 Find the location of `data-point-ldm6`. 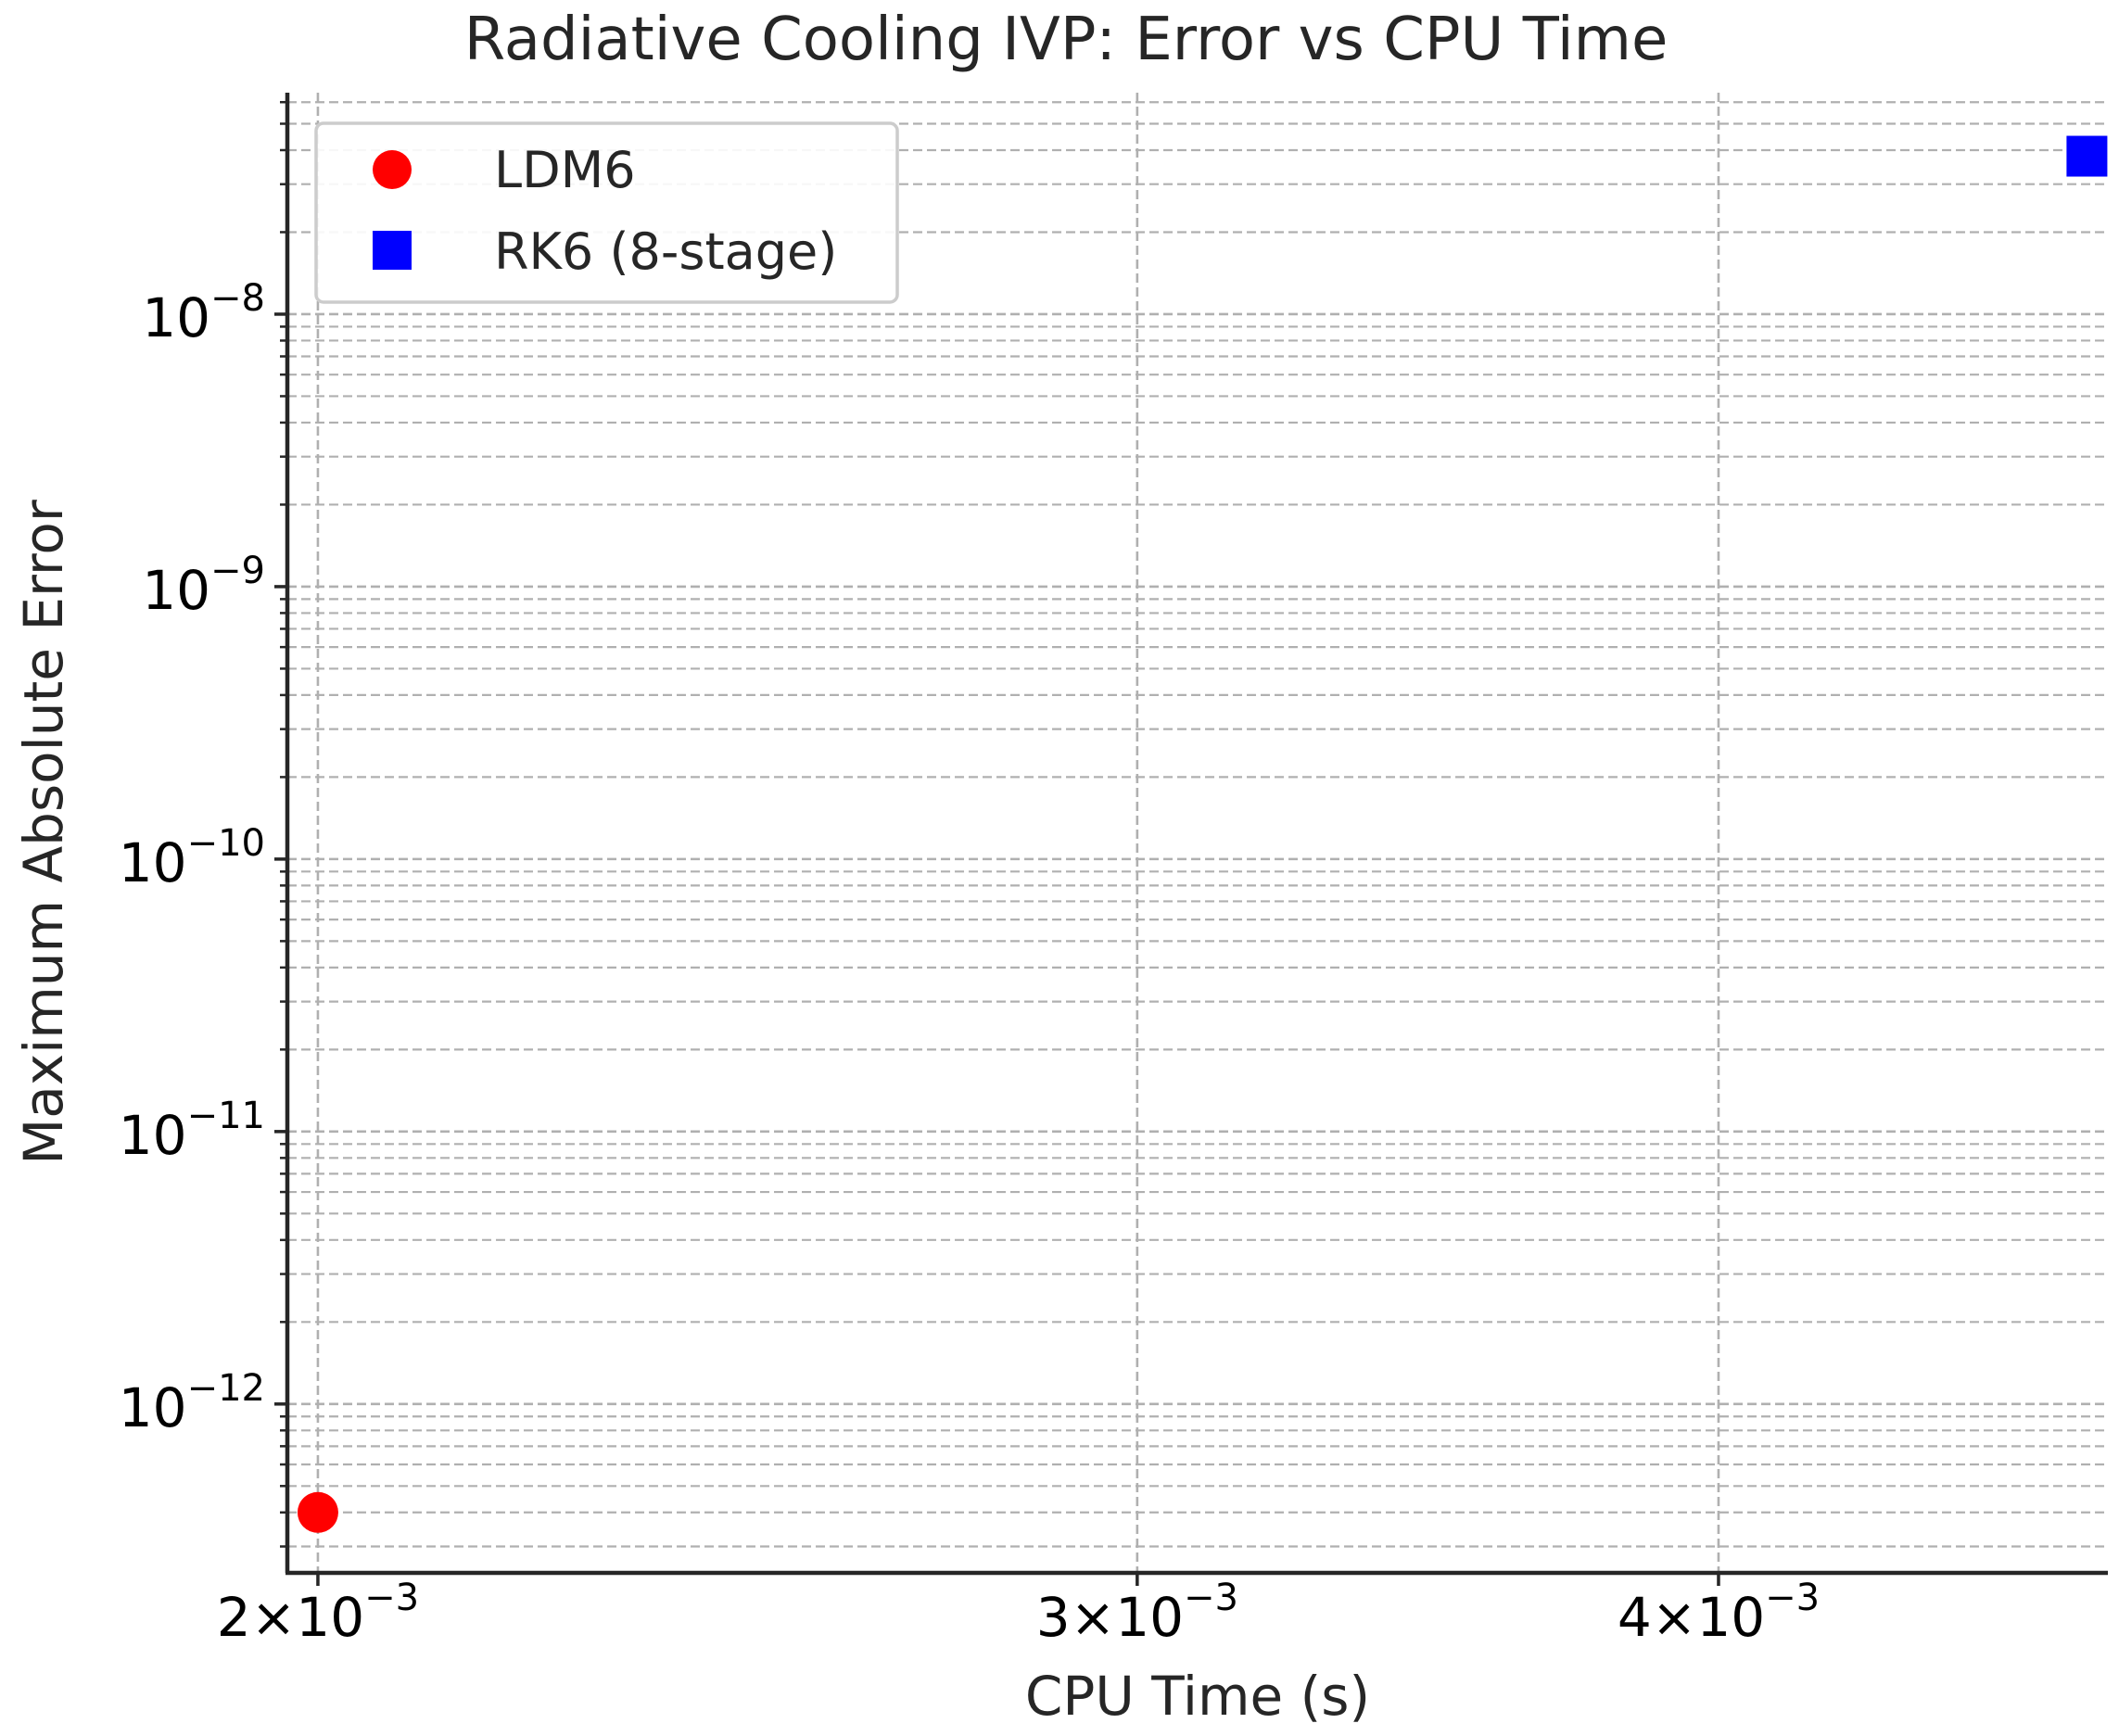

data-point-ldm6 is located at coordinates (317, 1512).